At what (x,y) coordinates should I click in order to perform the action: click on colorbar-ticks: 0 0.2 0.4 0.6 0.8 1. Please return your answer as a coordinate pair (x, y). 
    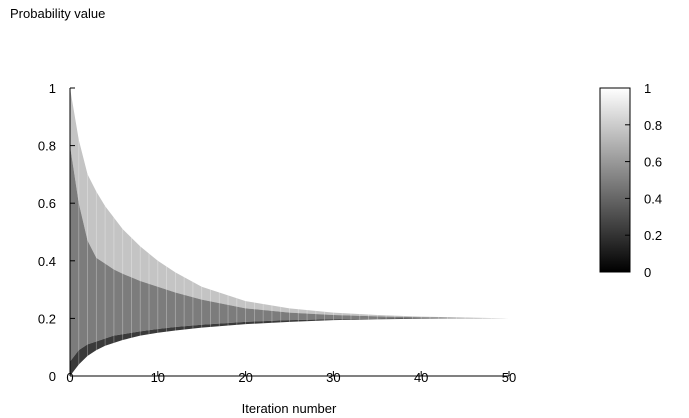
    Looking at the image, I should click on (643, 180).